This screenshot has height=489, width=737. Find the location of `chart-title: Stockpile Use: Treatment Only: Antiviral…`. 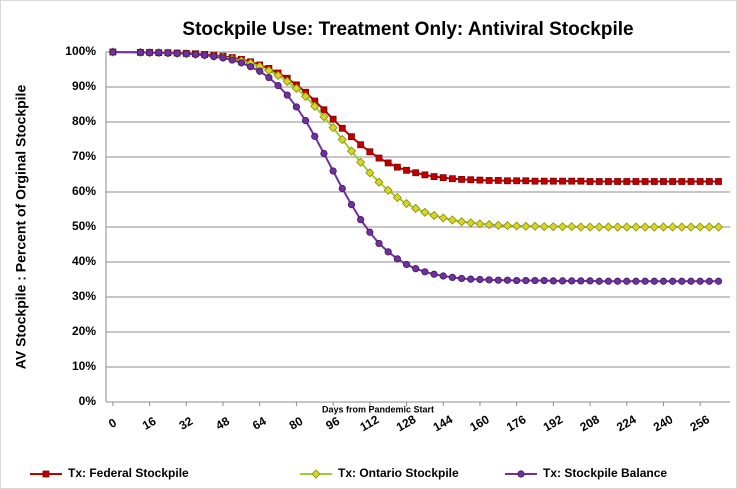

chart-title: Stockpile Use: Treatment Only: Antiviral… is located at coordinates (407, 29).